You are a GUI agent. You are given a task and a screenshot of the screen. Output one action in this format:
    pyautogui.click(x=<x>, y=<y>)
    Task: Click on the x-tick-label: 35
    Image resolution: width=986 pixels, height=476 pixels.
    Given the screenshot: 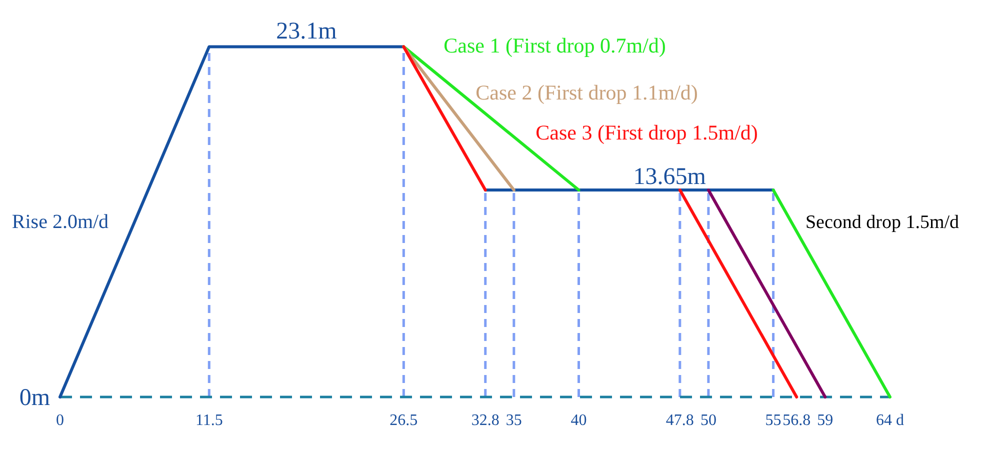 What is the action you would take?
    pyautogui.click(x=514, y=420)
    